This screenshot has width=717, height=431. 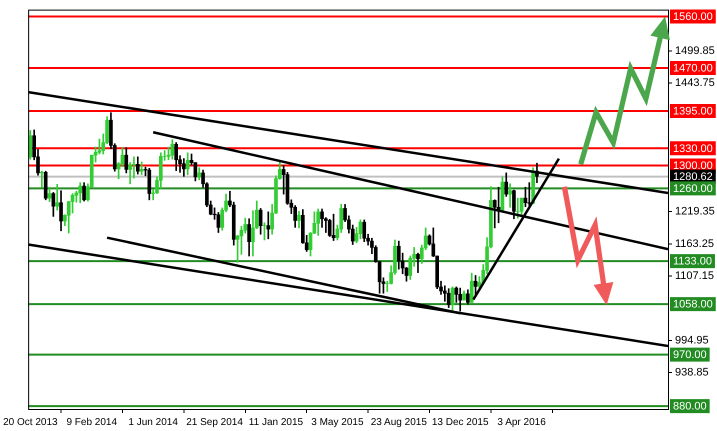 I want to click on x-tick-label: 23 Aug 2015, so click(x=399, y=422).